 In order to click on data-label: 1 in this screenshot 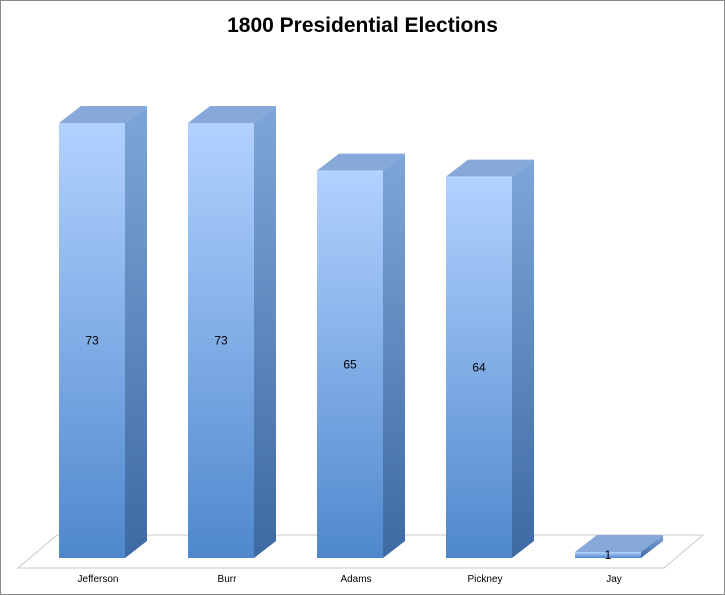, I will do `click(608, 555)`.